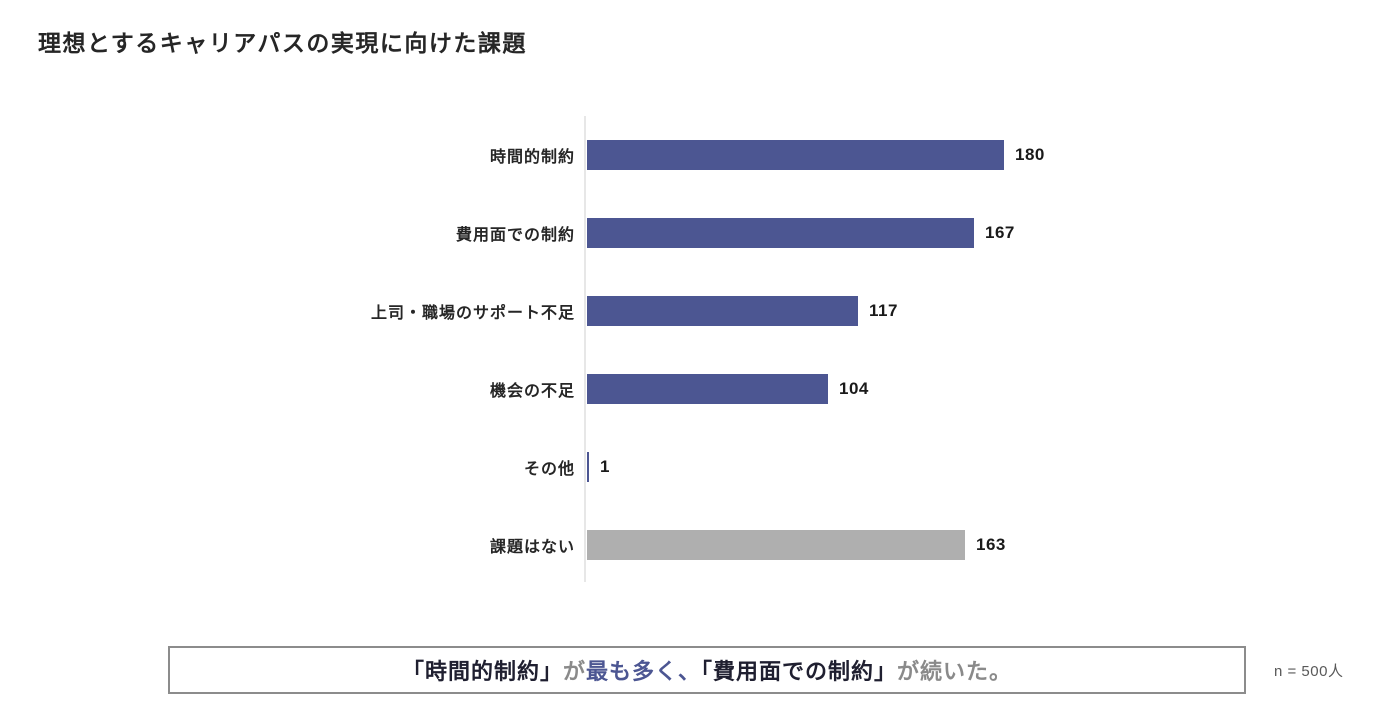 The image size is (1400, 721). Describe the element at coordinates (532, 391) in the screenshot. I see `category-label: 機会の不足` at that location.